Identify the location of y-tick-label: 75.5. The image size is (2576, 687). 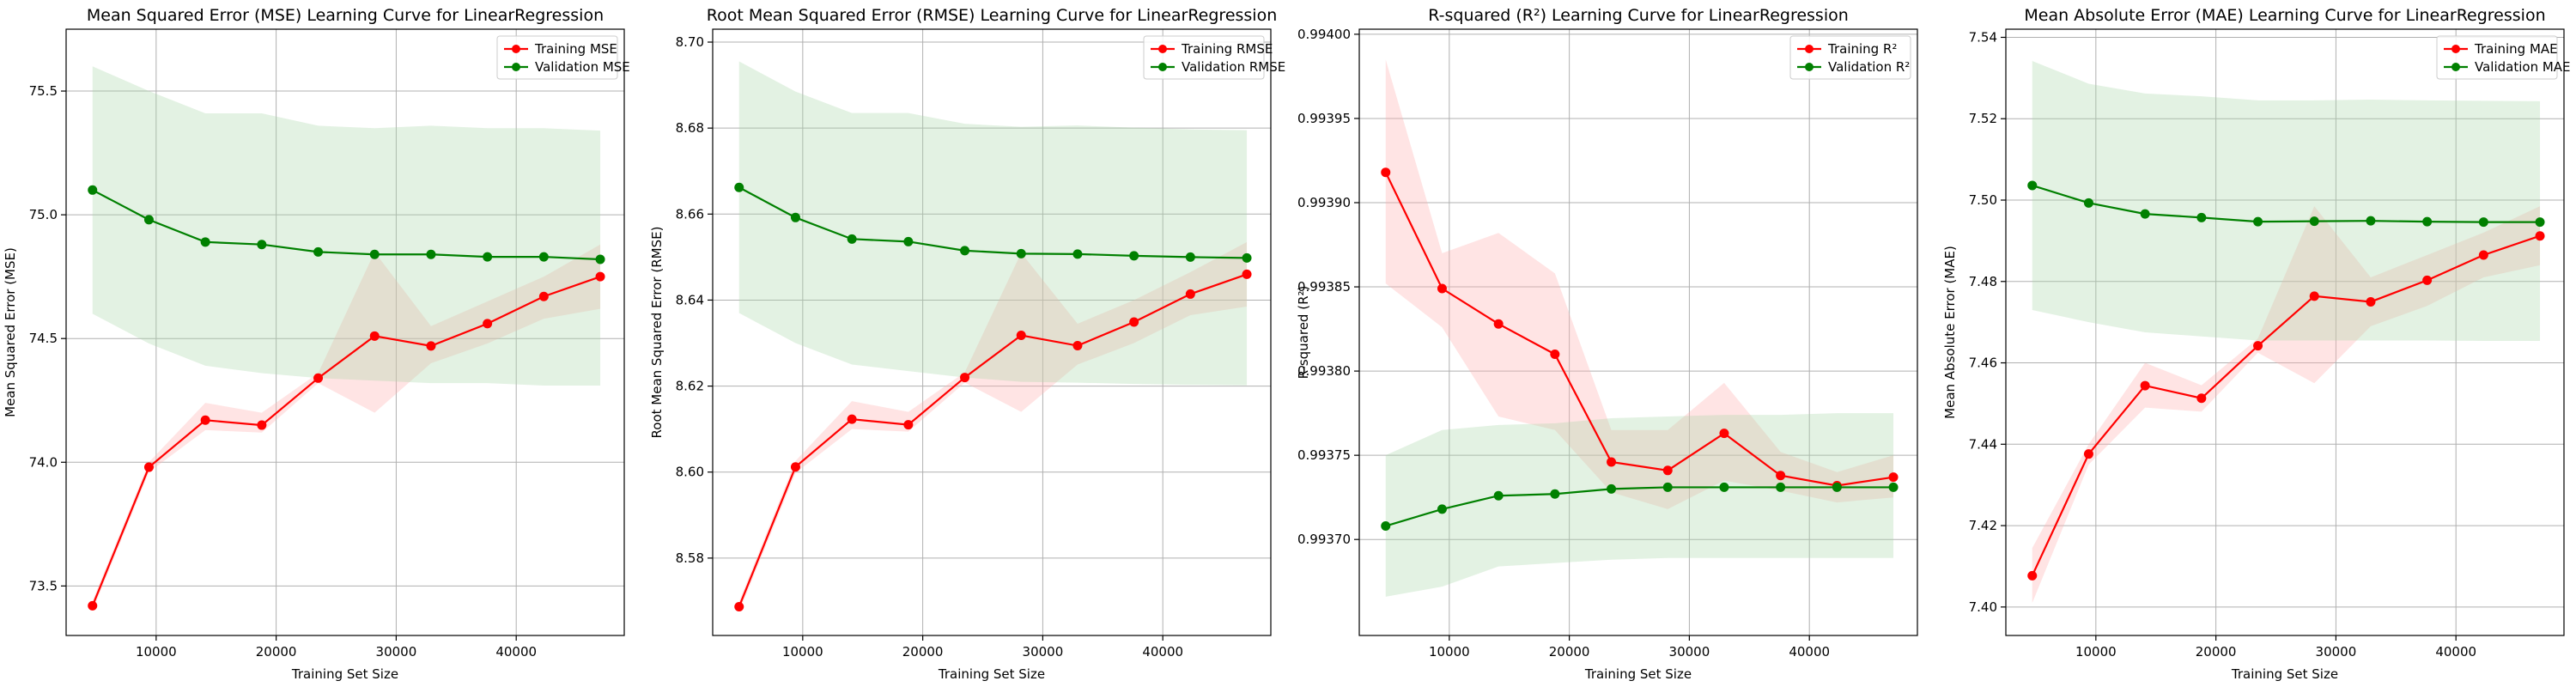
(44, 91).